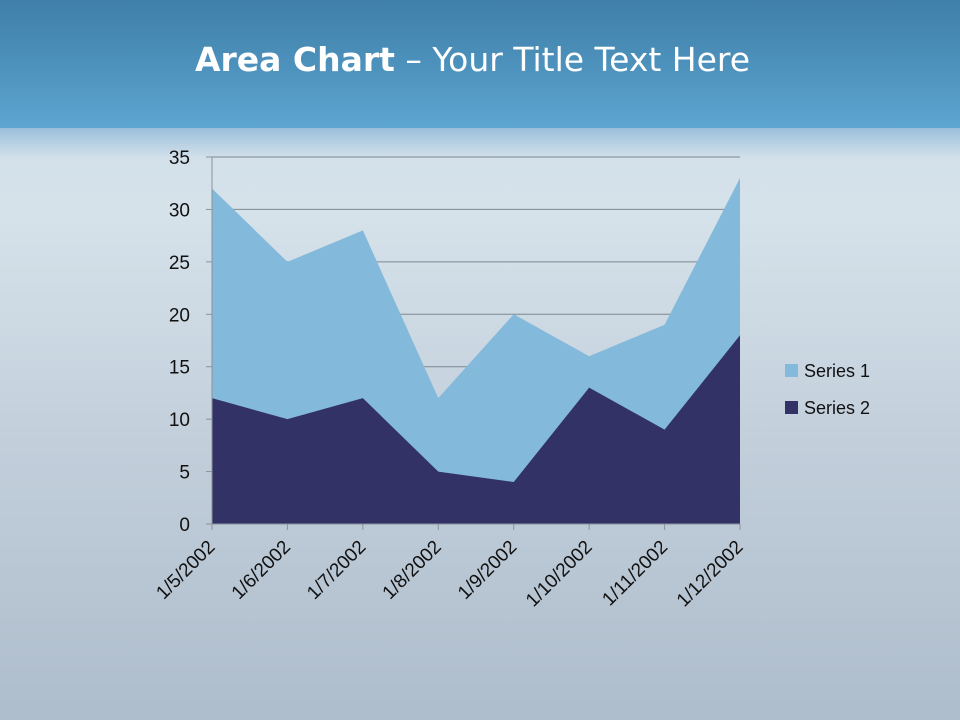 The height and width of the screenshot is (720, 960). I want to click on y-tick-label: 25, so click(179, 263).